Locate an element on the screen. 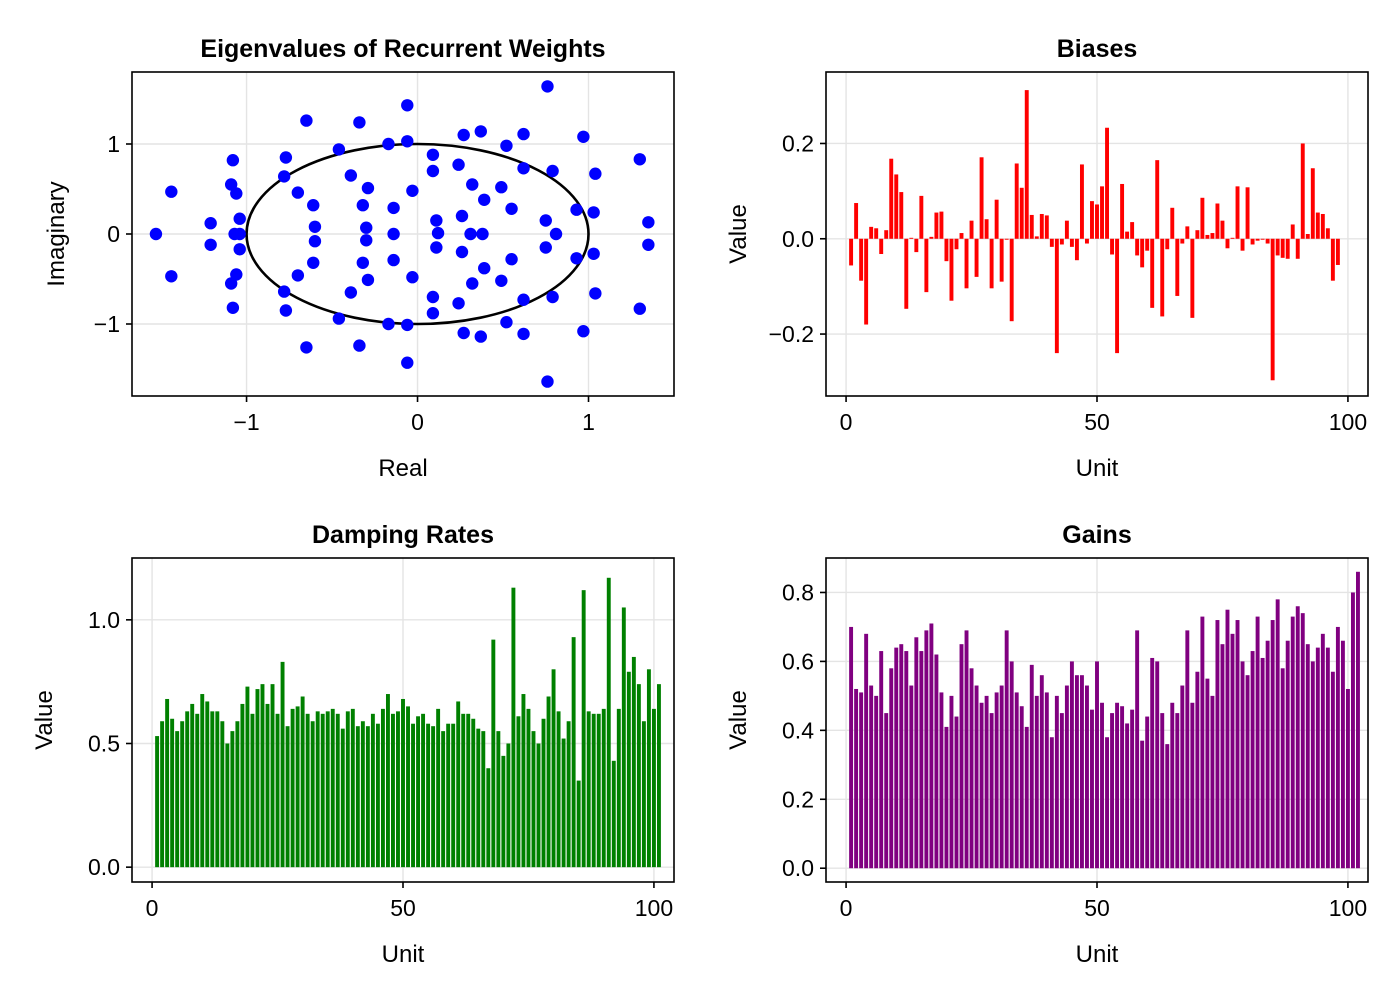  chart-title: Eigenvalues of Recurrent Weights is located at coordinates (402, 49).